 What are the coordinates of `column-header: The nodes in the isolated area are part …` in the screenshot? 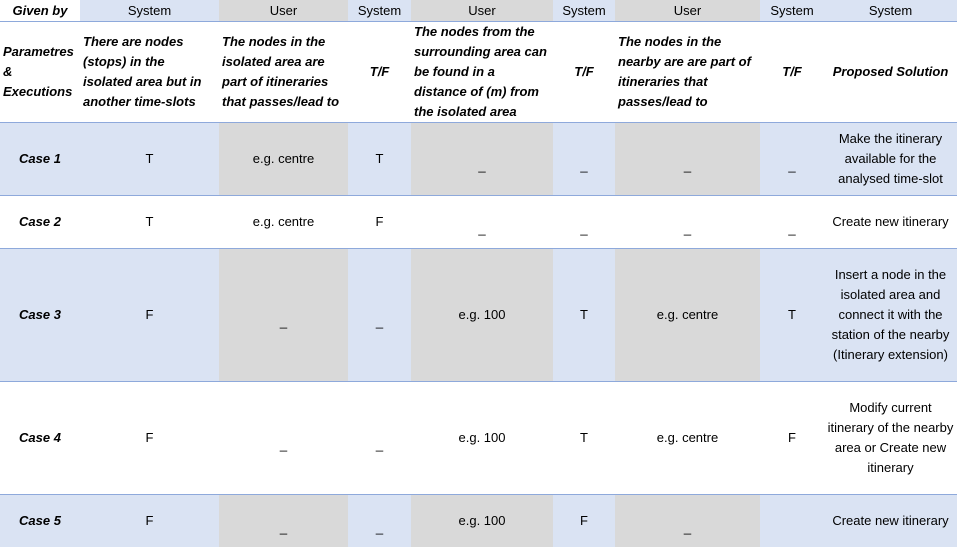 It's located at (283, 72).